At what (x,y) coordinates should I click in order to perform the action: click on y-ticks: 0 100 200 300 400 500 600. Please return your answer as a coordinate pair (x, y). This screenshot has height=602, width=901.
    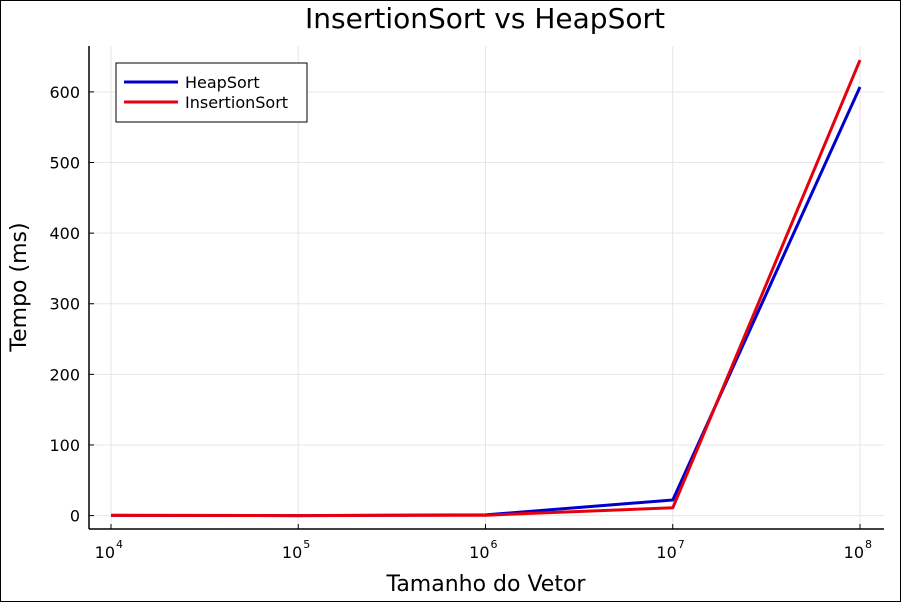
    Looking at the image, I should click on (71, 304).